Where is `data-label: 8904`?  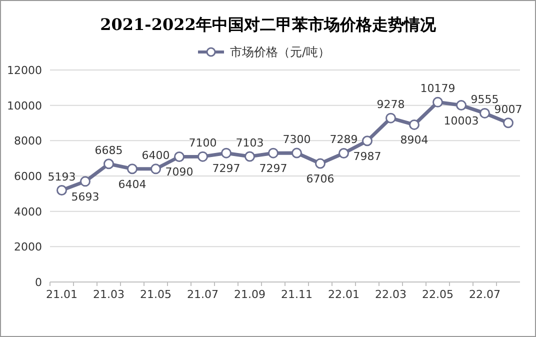
data-label: 8904 is located at coordinates (414, 140).